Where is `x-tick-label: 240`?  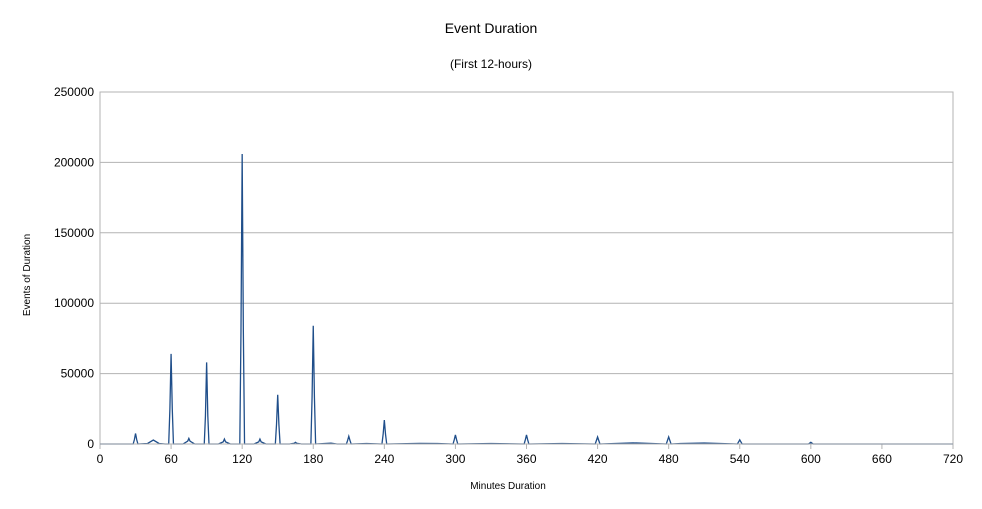 x-tick-label: 240 is located at coordinates (384, 459).